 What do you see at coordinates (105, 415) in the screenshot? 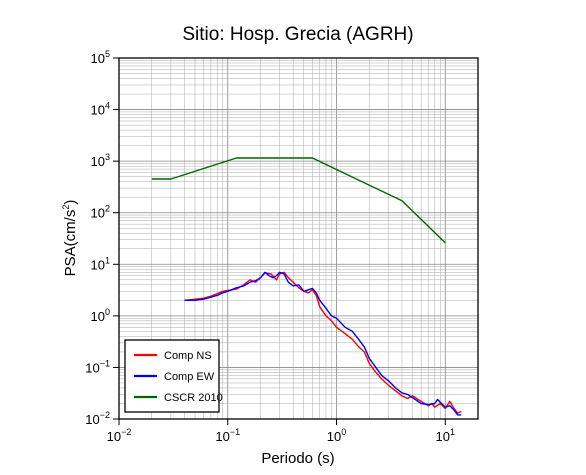
I see `y-tick-label-exponent: −2` at bounding box center [105, 415].